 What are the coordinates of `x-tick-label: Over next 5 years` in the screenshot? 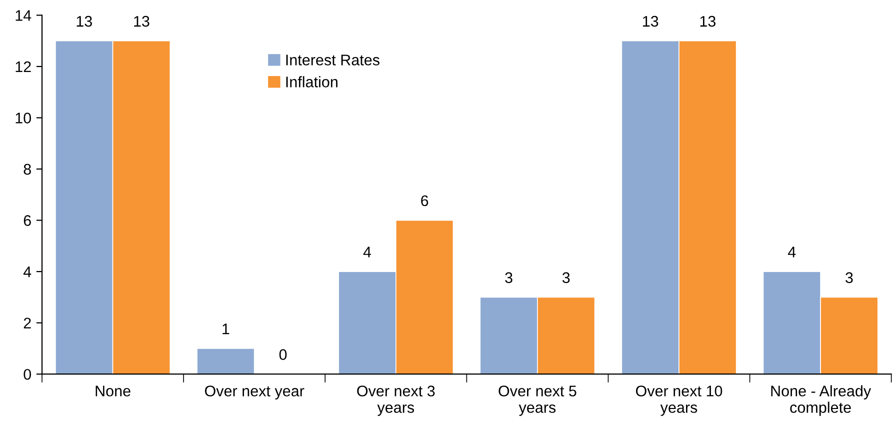 It's located at (537, 401).